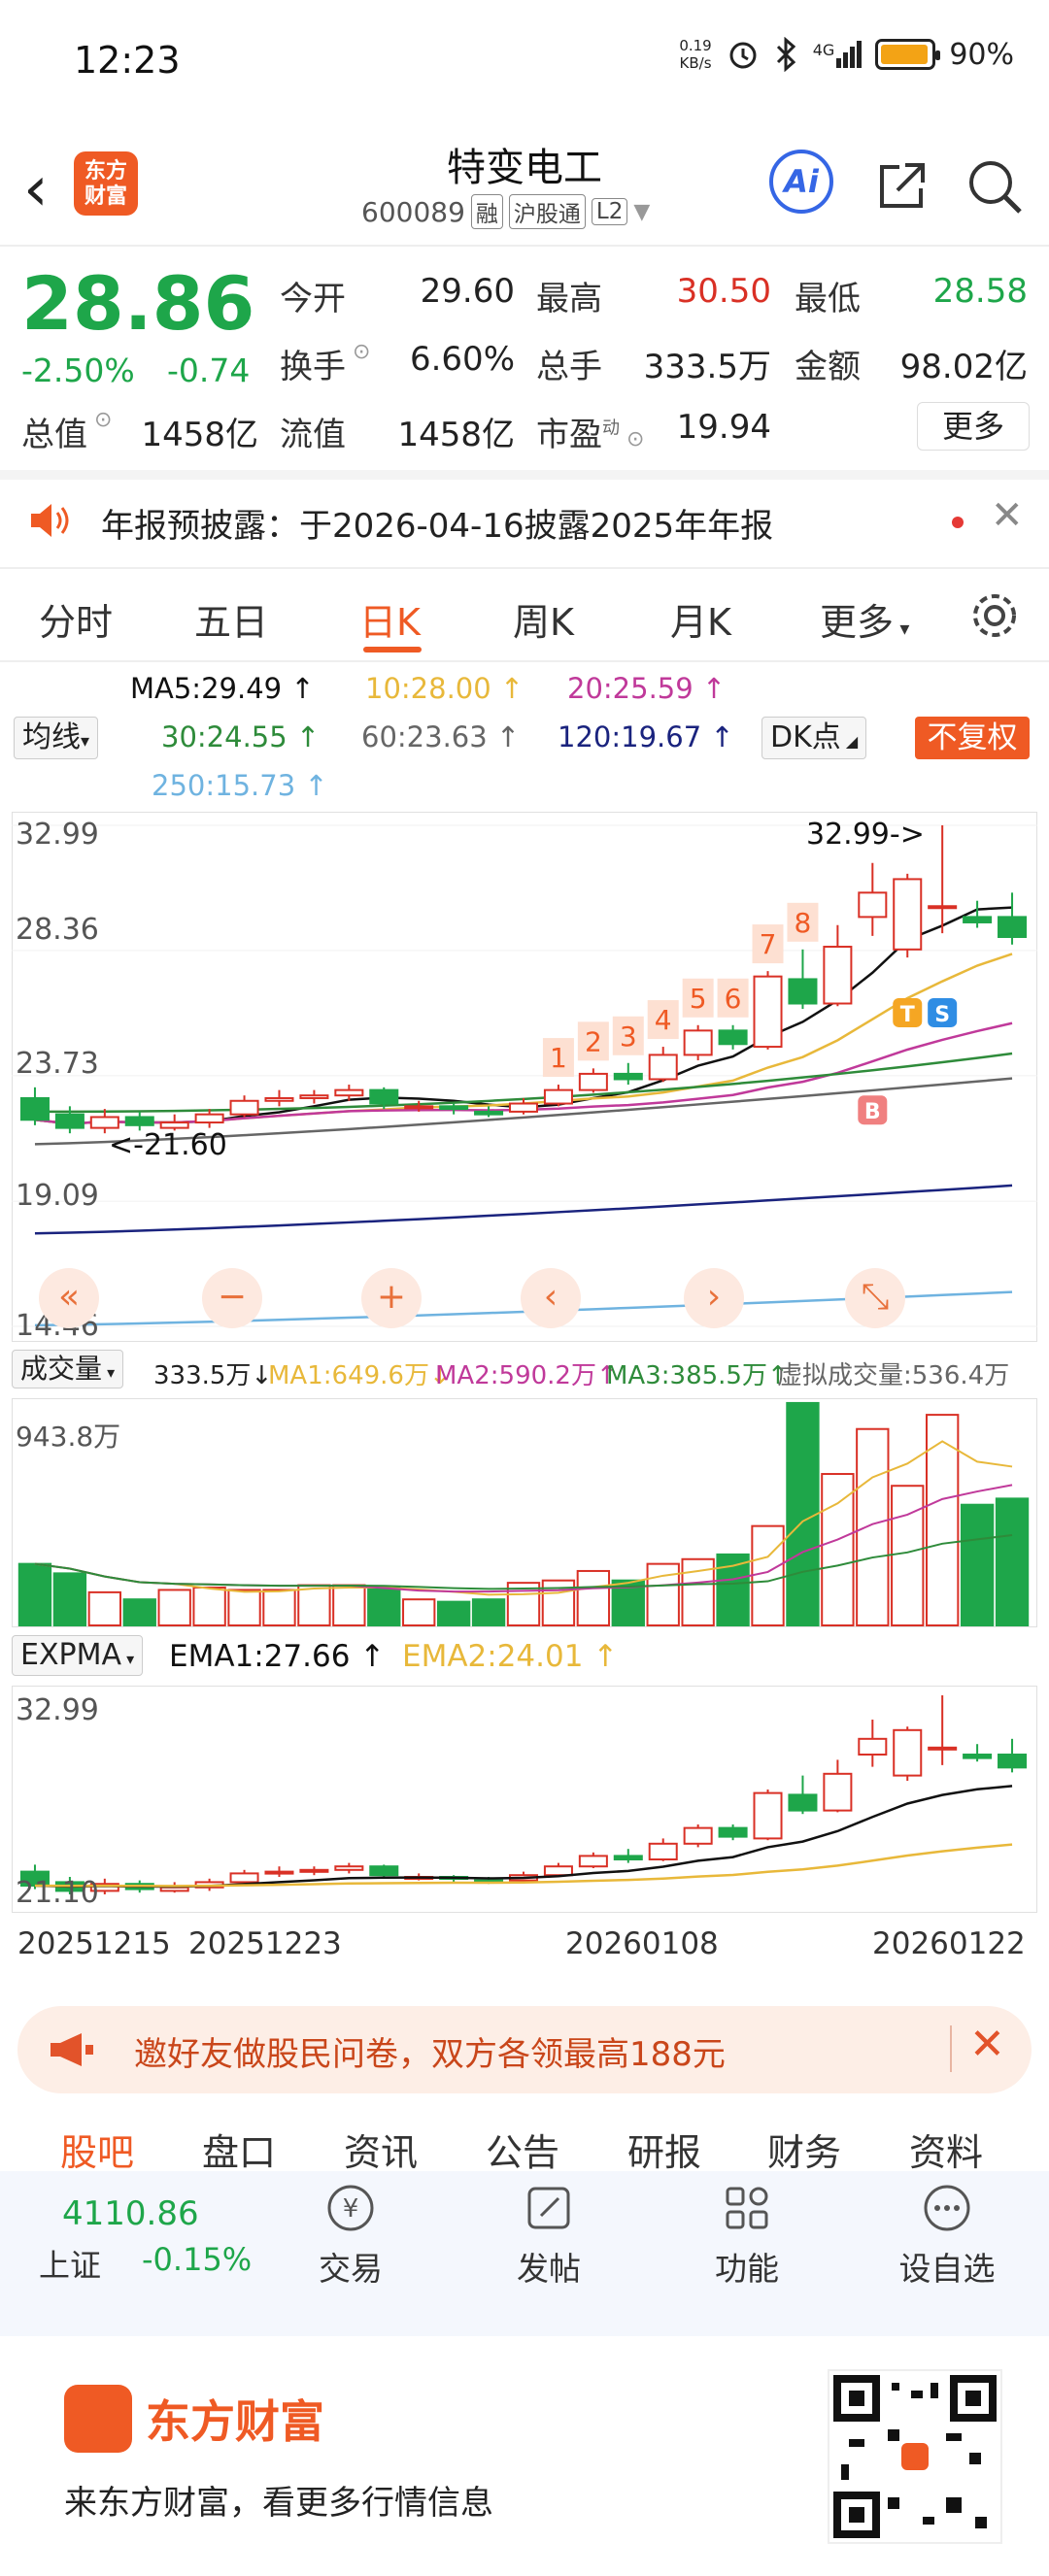 Image resolution: width=1049 pixels, height=2576 pixels. I want to click on dk-point-button: DK点 ◢, so click(814, 738).